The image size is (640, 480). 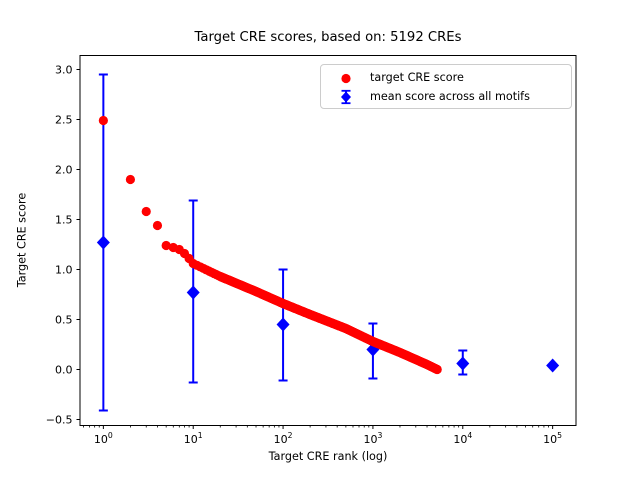 What do you see at coordinates (372, 438) in the screenshot?
I see `svg-text: 10³` at bounding box center [372, 438].